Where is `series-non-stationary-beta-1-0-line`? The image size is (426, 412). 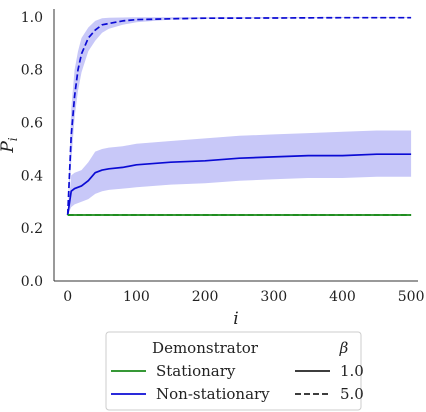
series-non-stationary-beta-1-0-line is located at coordinates (239, 184).